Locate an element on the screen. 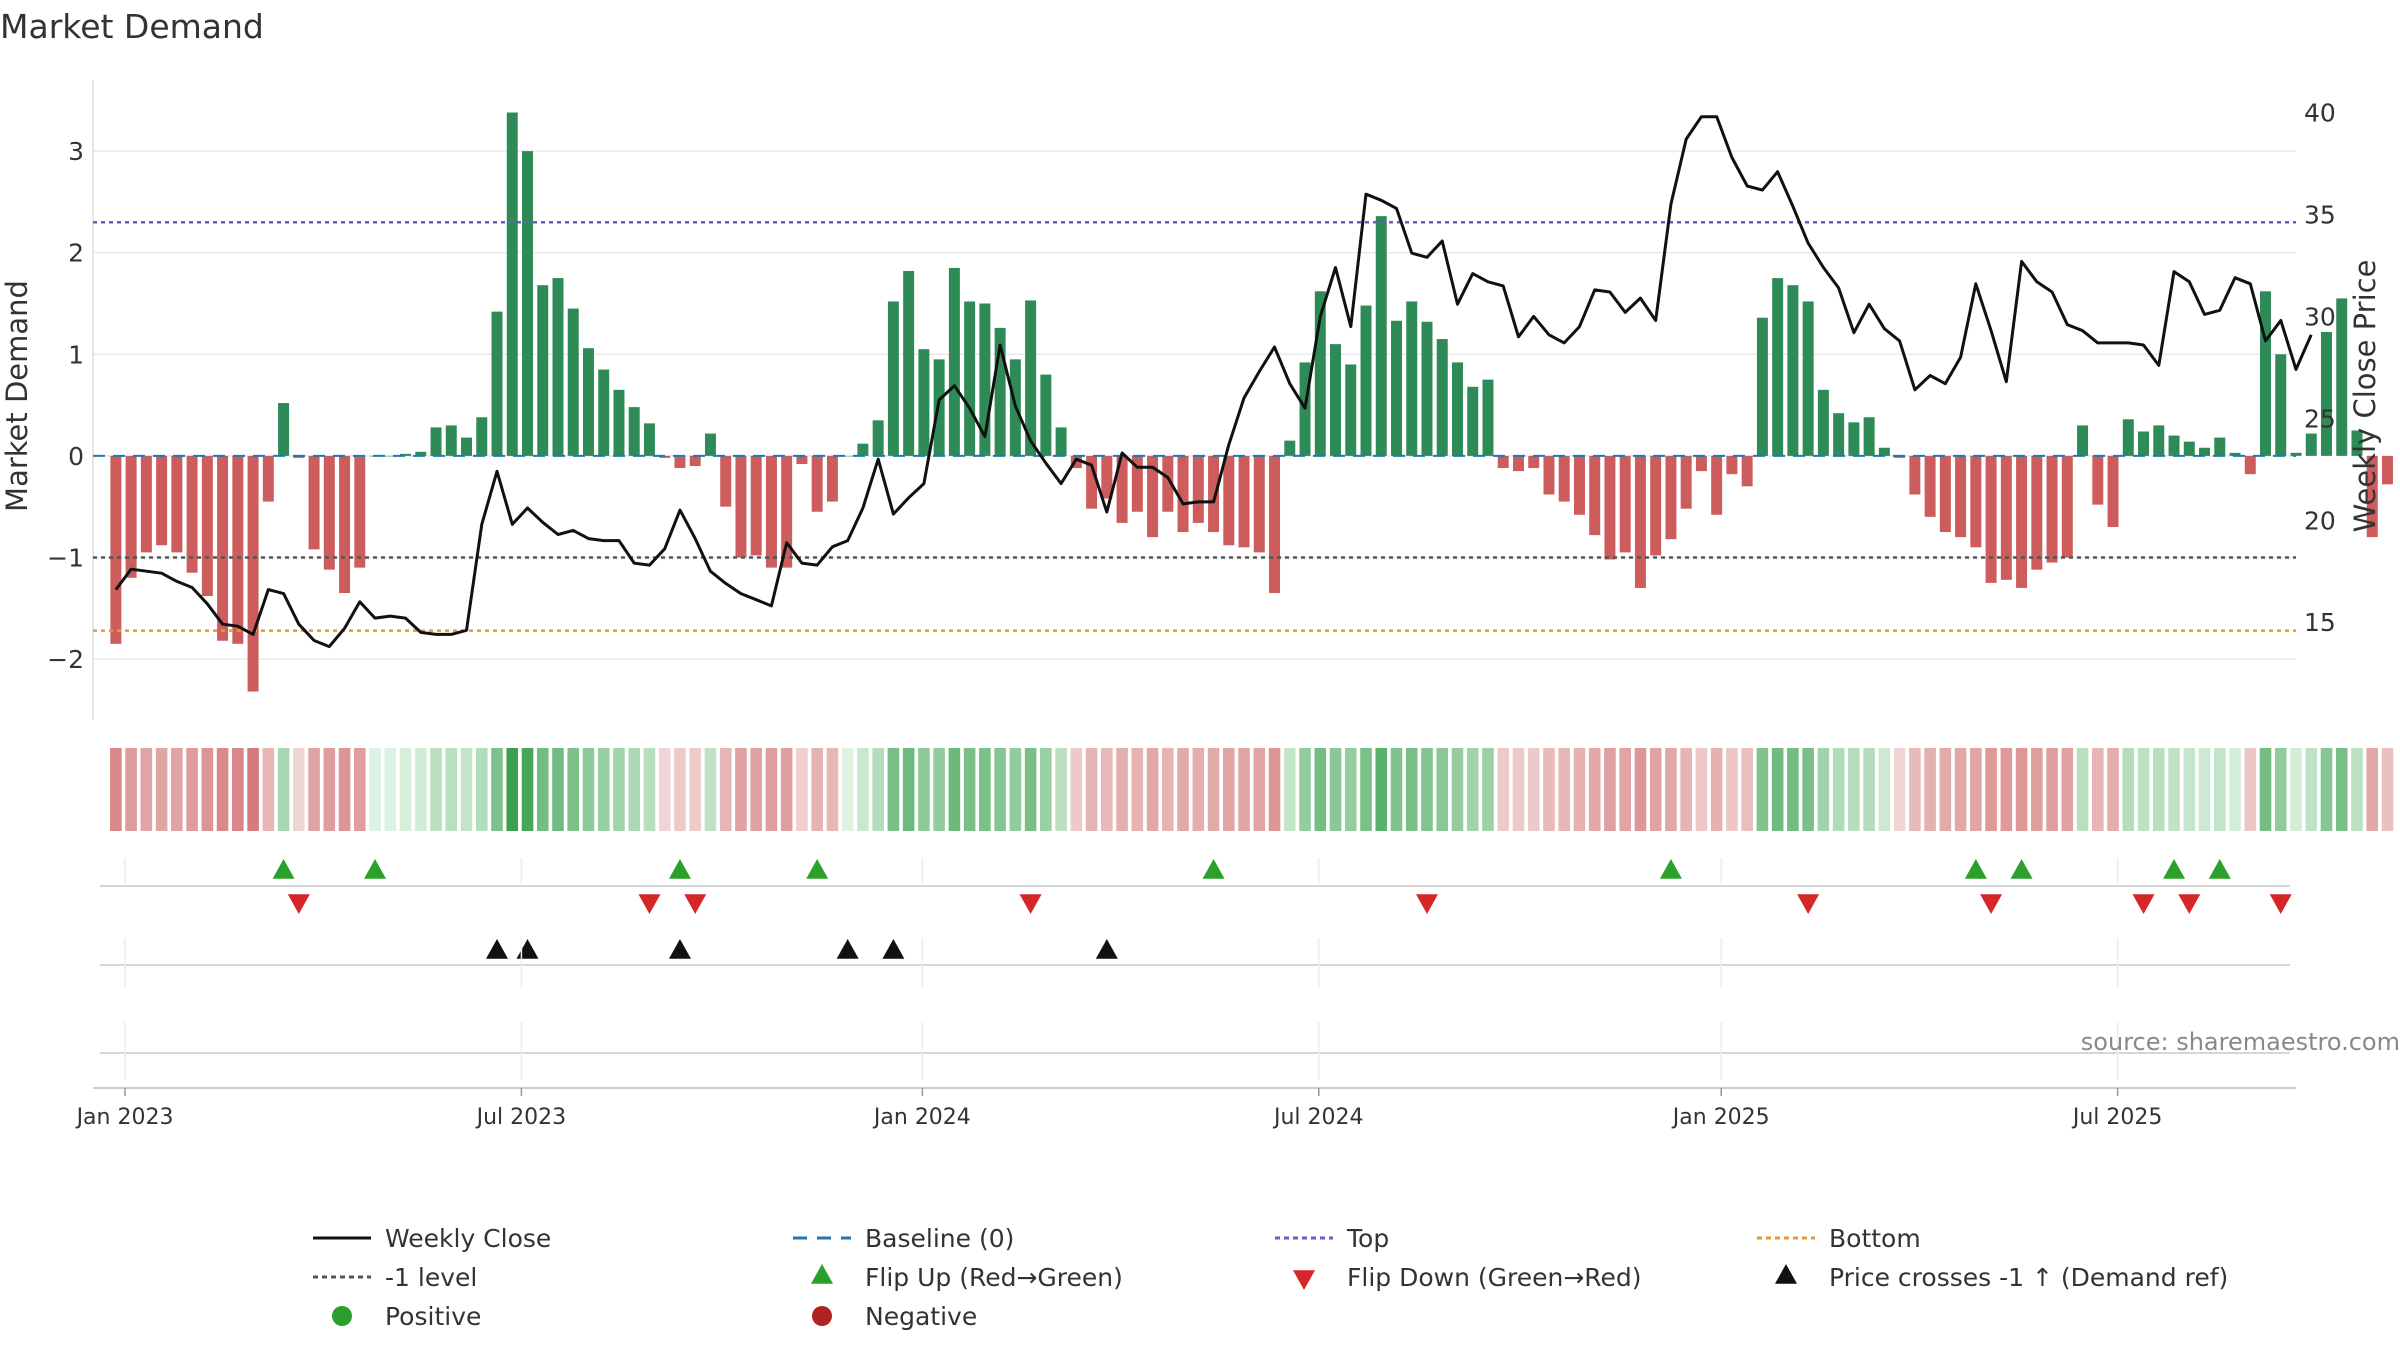 This screenshot has height=1350, width=2400. right-tick-label: 30 is located at coordinates (2320, 316).